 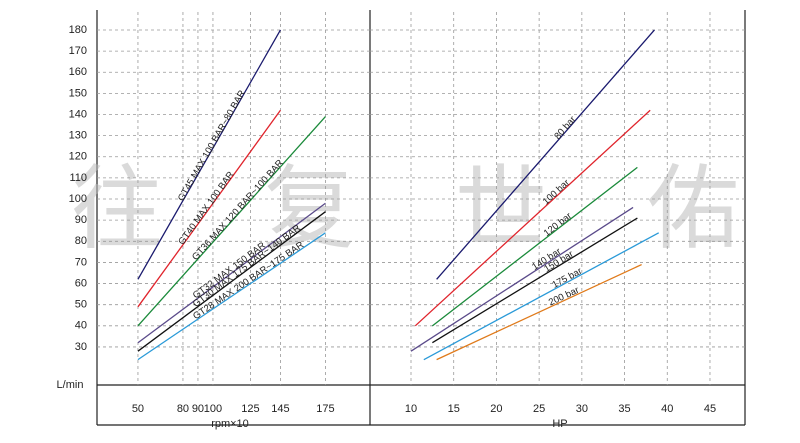 I want to click on series-label: 80 bar, so click(x=565, y=128).